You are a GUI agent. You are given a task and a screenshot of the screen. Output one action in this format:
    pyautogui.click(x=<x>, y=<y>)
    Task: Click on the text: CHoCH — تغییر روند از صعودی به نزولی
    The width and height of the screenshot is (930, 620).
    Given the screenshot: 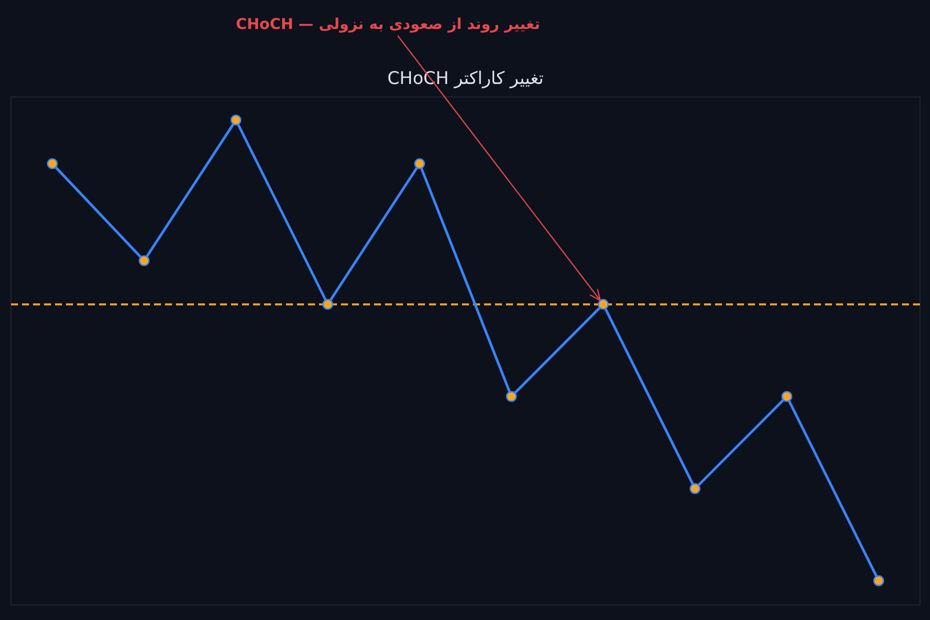 What is the action you would take?
    pyautogui.click(x=388, y=24)
    